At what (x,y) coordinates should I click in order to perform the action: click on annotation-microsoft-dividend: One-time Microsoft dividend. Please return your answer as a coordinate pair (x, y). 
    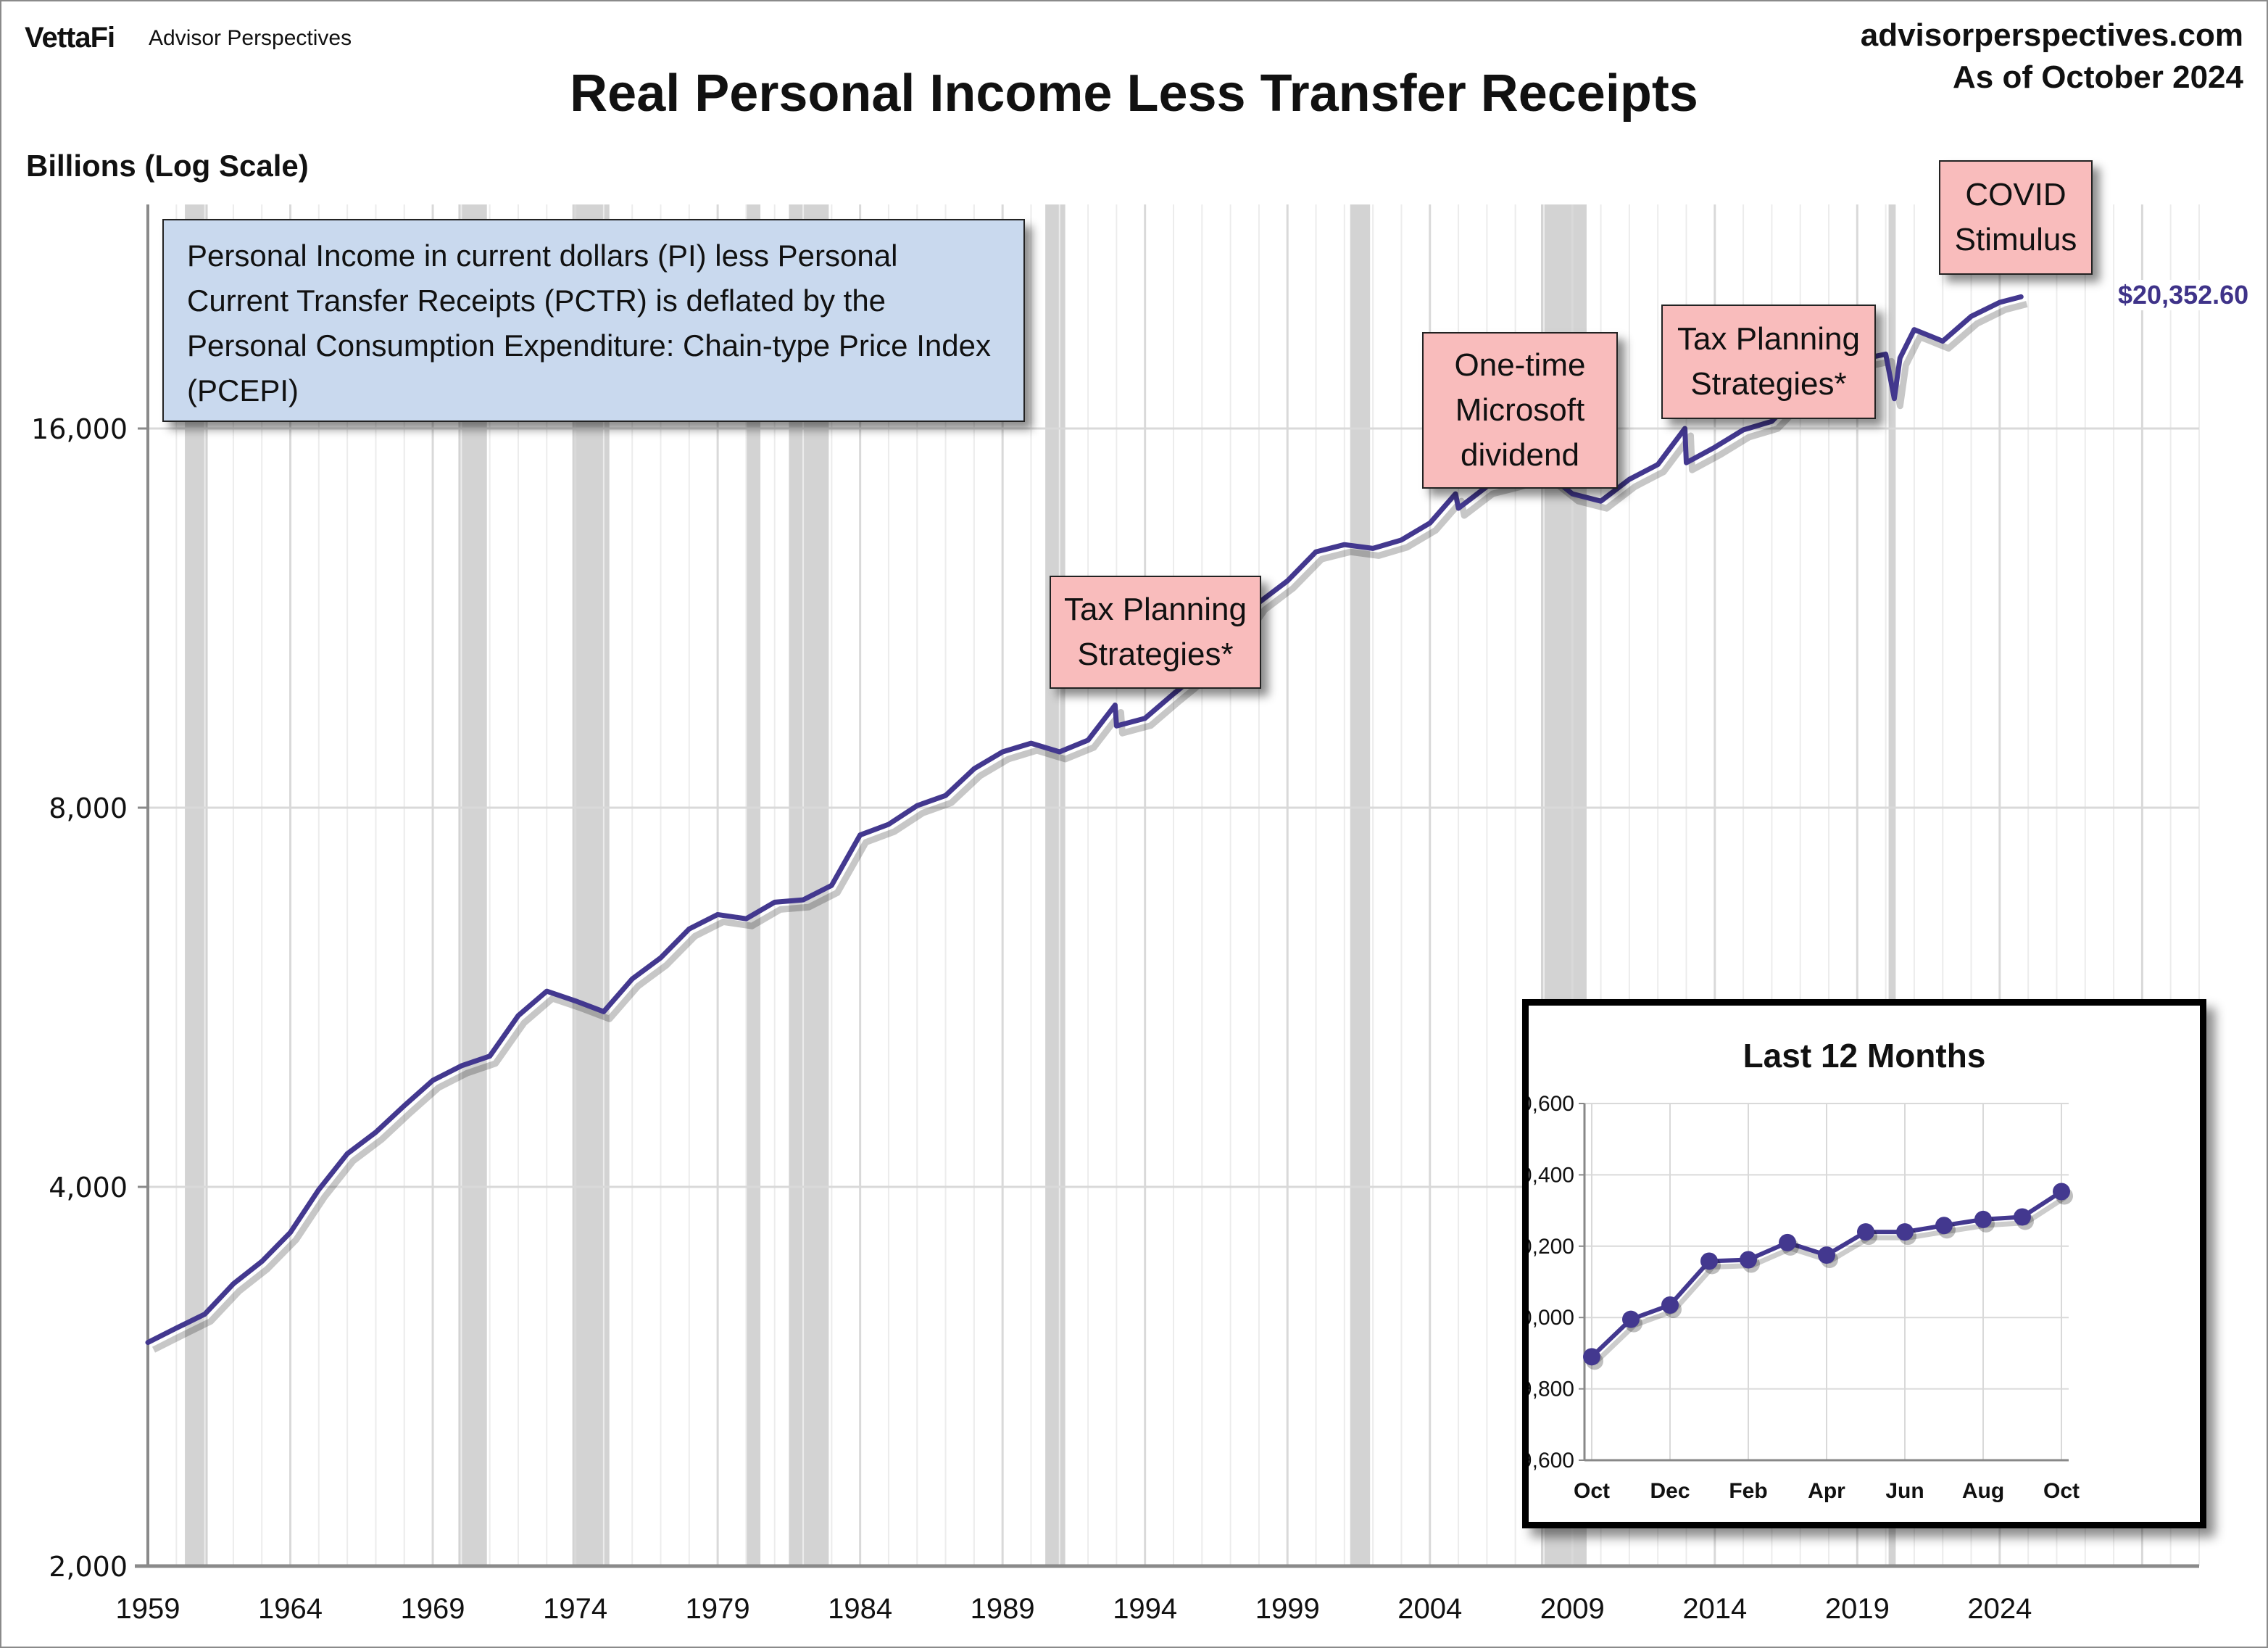
    Looking at the image, I should click on (1520, 410).